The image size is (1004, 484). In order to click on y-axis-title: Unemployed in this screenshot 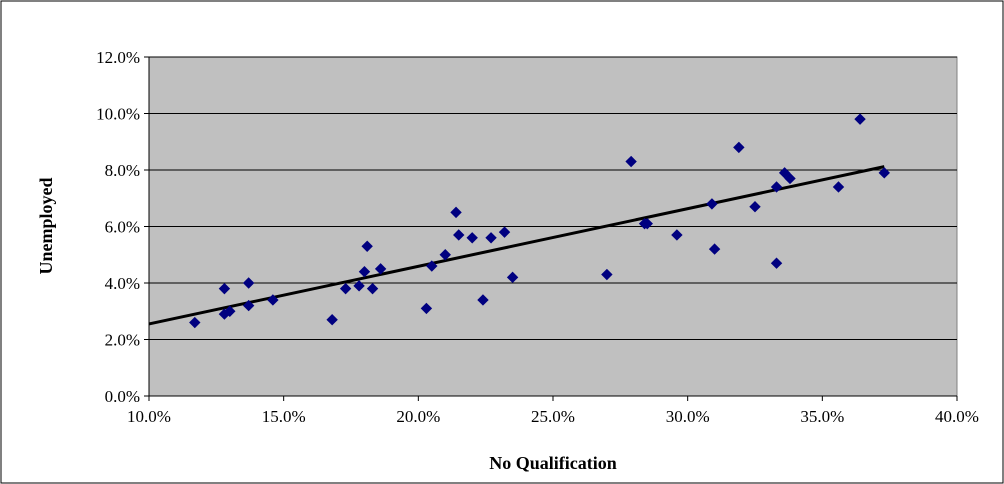, I will do `click(46, 225)`.